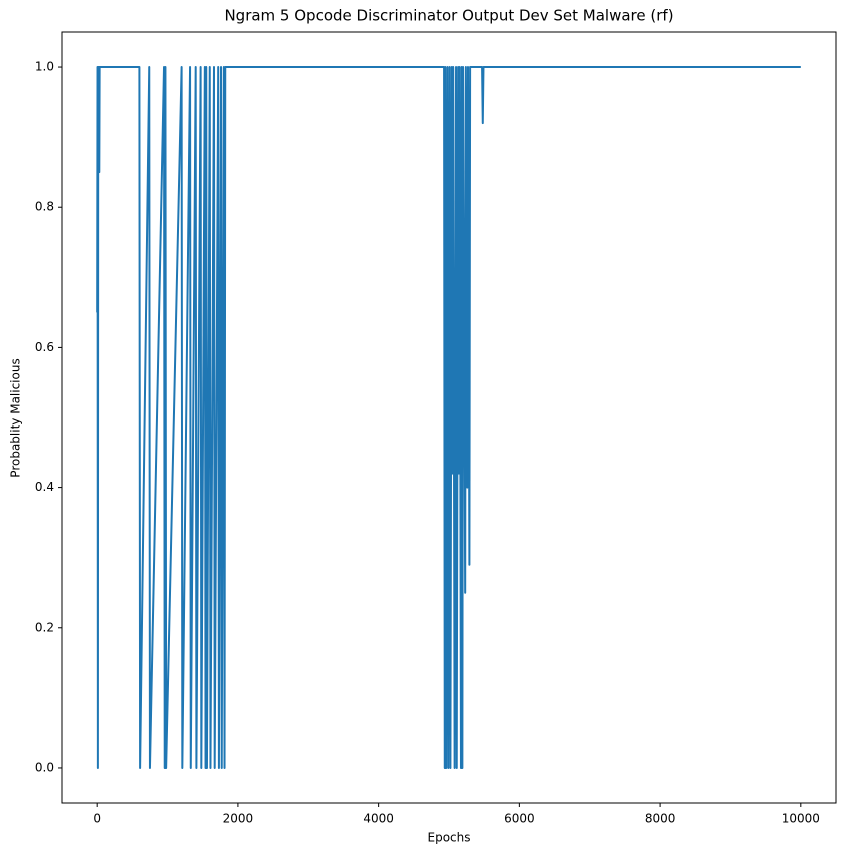 This screenshot has height=859, width=846. Describe the element at coordinates (44, 627) in the screenshot. I see `y-tick-label: 0.2` at that location.